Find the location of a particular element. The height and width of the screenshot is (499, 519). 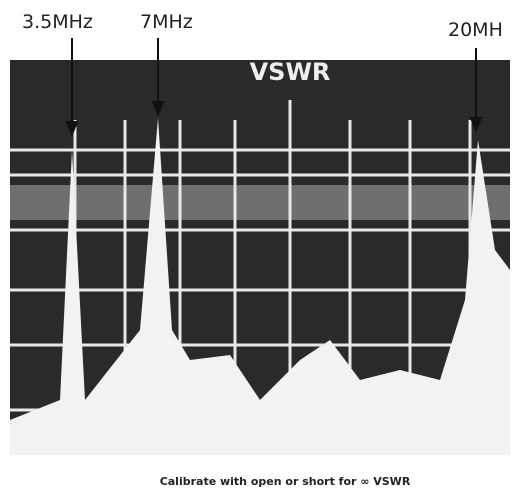

screen-title: VSWR is located at coordinates (290, 72).